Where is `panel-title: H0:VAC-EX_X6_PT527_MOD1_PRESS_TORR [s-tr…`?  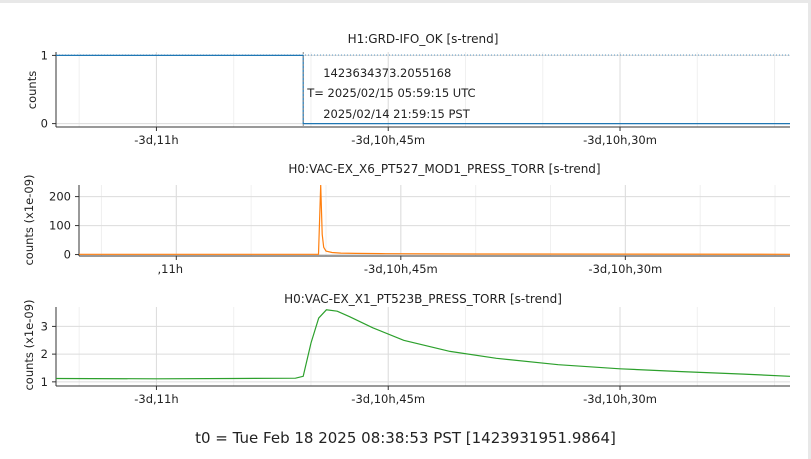
panel-title: H0:VAC-EX_X6_PT527_MOD1_PRESS_TORR [s-tr… is located at coordinates (444, 169).